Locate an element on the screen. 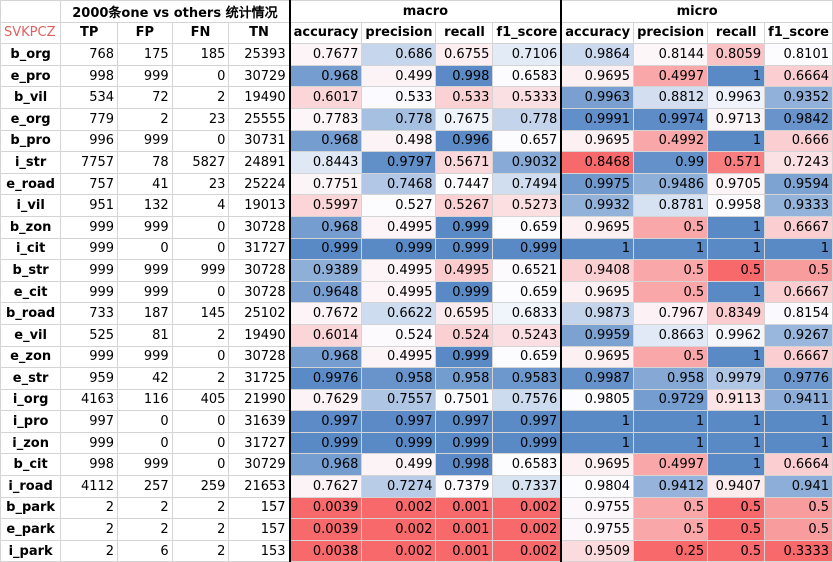 Image resolution: width=833 pixels, height=562 pixels. fp-cell: 999 is located at coordinates (145, 76).